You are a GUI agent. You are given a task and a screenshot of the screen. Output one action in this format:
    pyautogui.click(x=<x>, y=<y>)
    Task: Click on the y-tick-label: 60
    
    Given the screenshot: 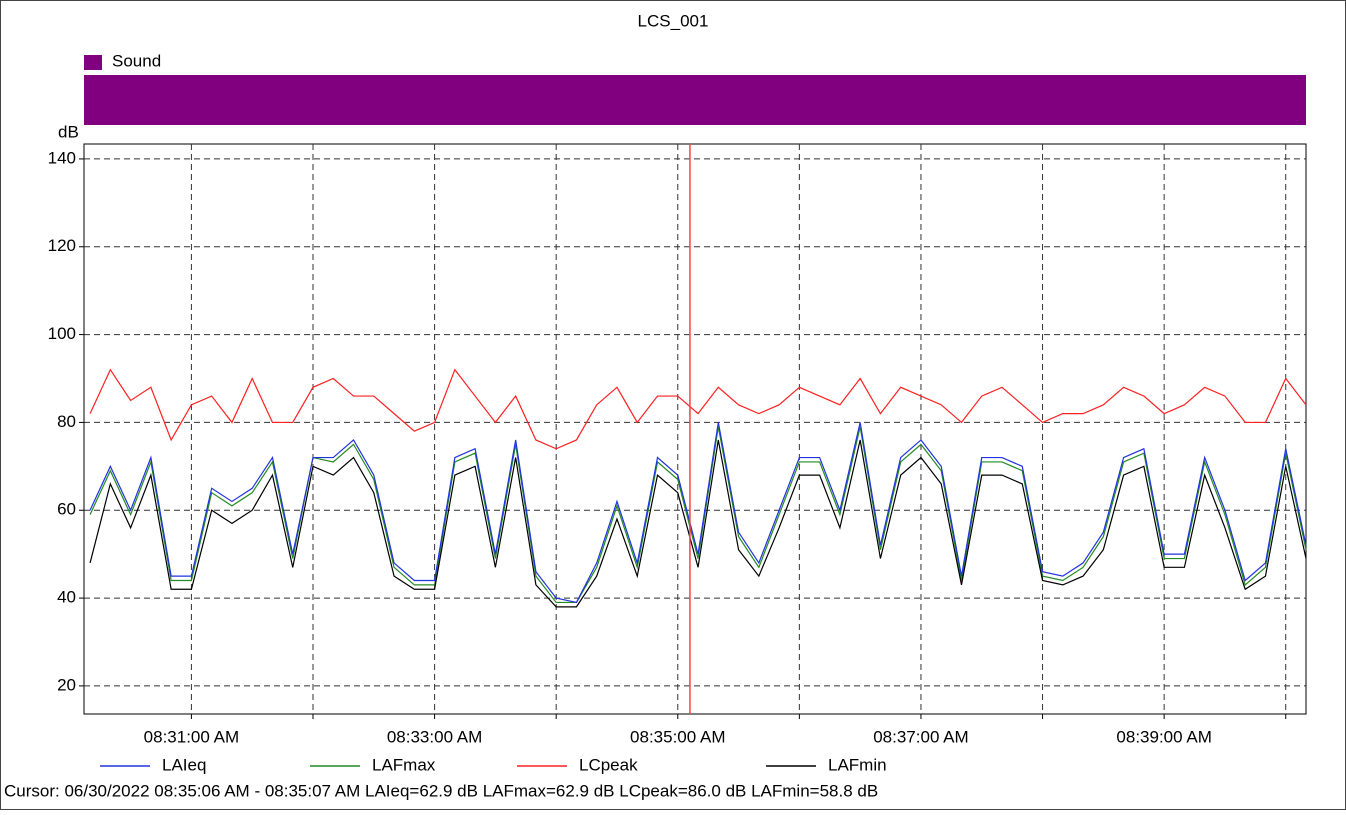 What is the action you would take?
    pyautogui.click(x=66, y=509)
    